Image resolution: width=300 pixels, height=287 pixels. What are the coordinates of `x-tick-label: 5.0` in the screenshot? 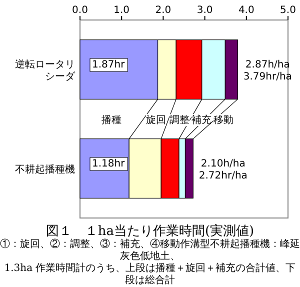 It's located at (288, 10).